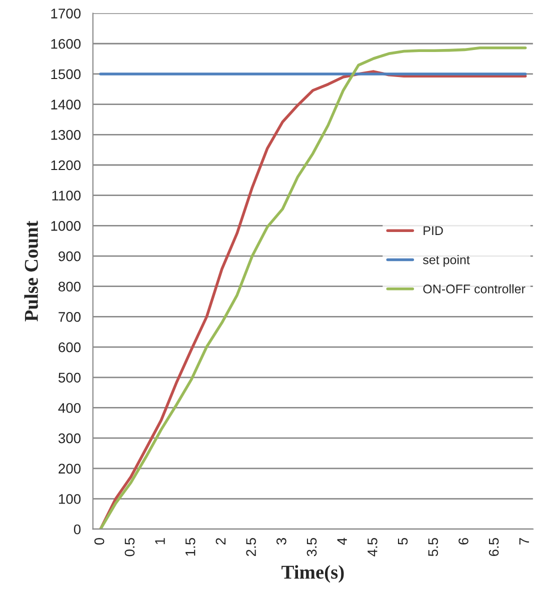 The height and width of the screenshot is (604, 534). What do you see at coordinates (69, 408) in the screenshot?
I see `y-tick-label: 400` at bounding box center [69, 408].